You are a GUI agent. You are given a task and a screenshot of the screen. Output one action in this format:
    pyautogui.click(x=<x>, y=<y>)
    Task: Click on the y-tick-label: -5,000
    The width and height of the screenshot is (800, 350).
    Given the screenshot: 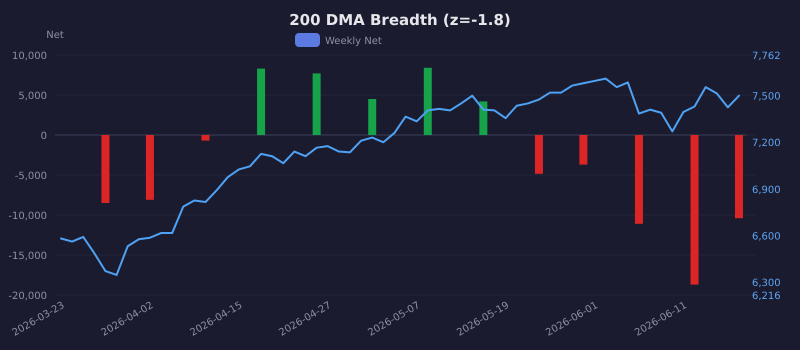 What is the action you would take?
    pyautogui.click(x=30, y=176)
    